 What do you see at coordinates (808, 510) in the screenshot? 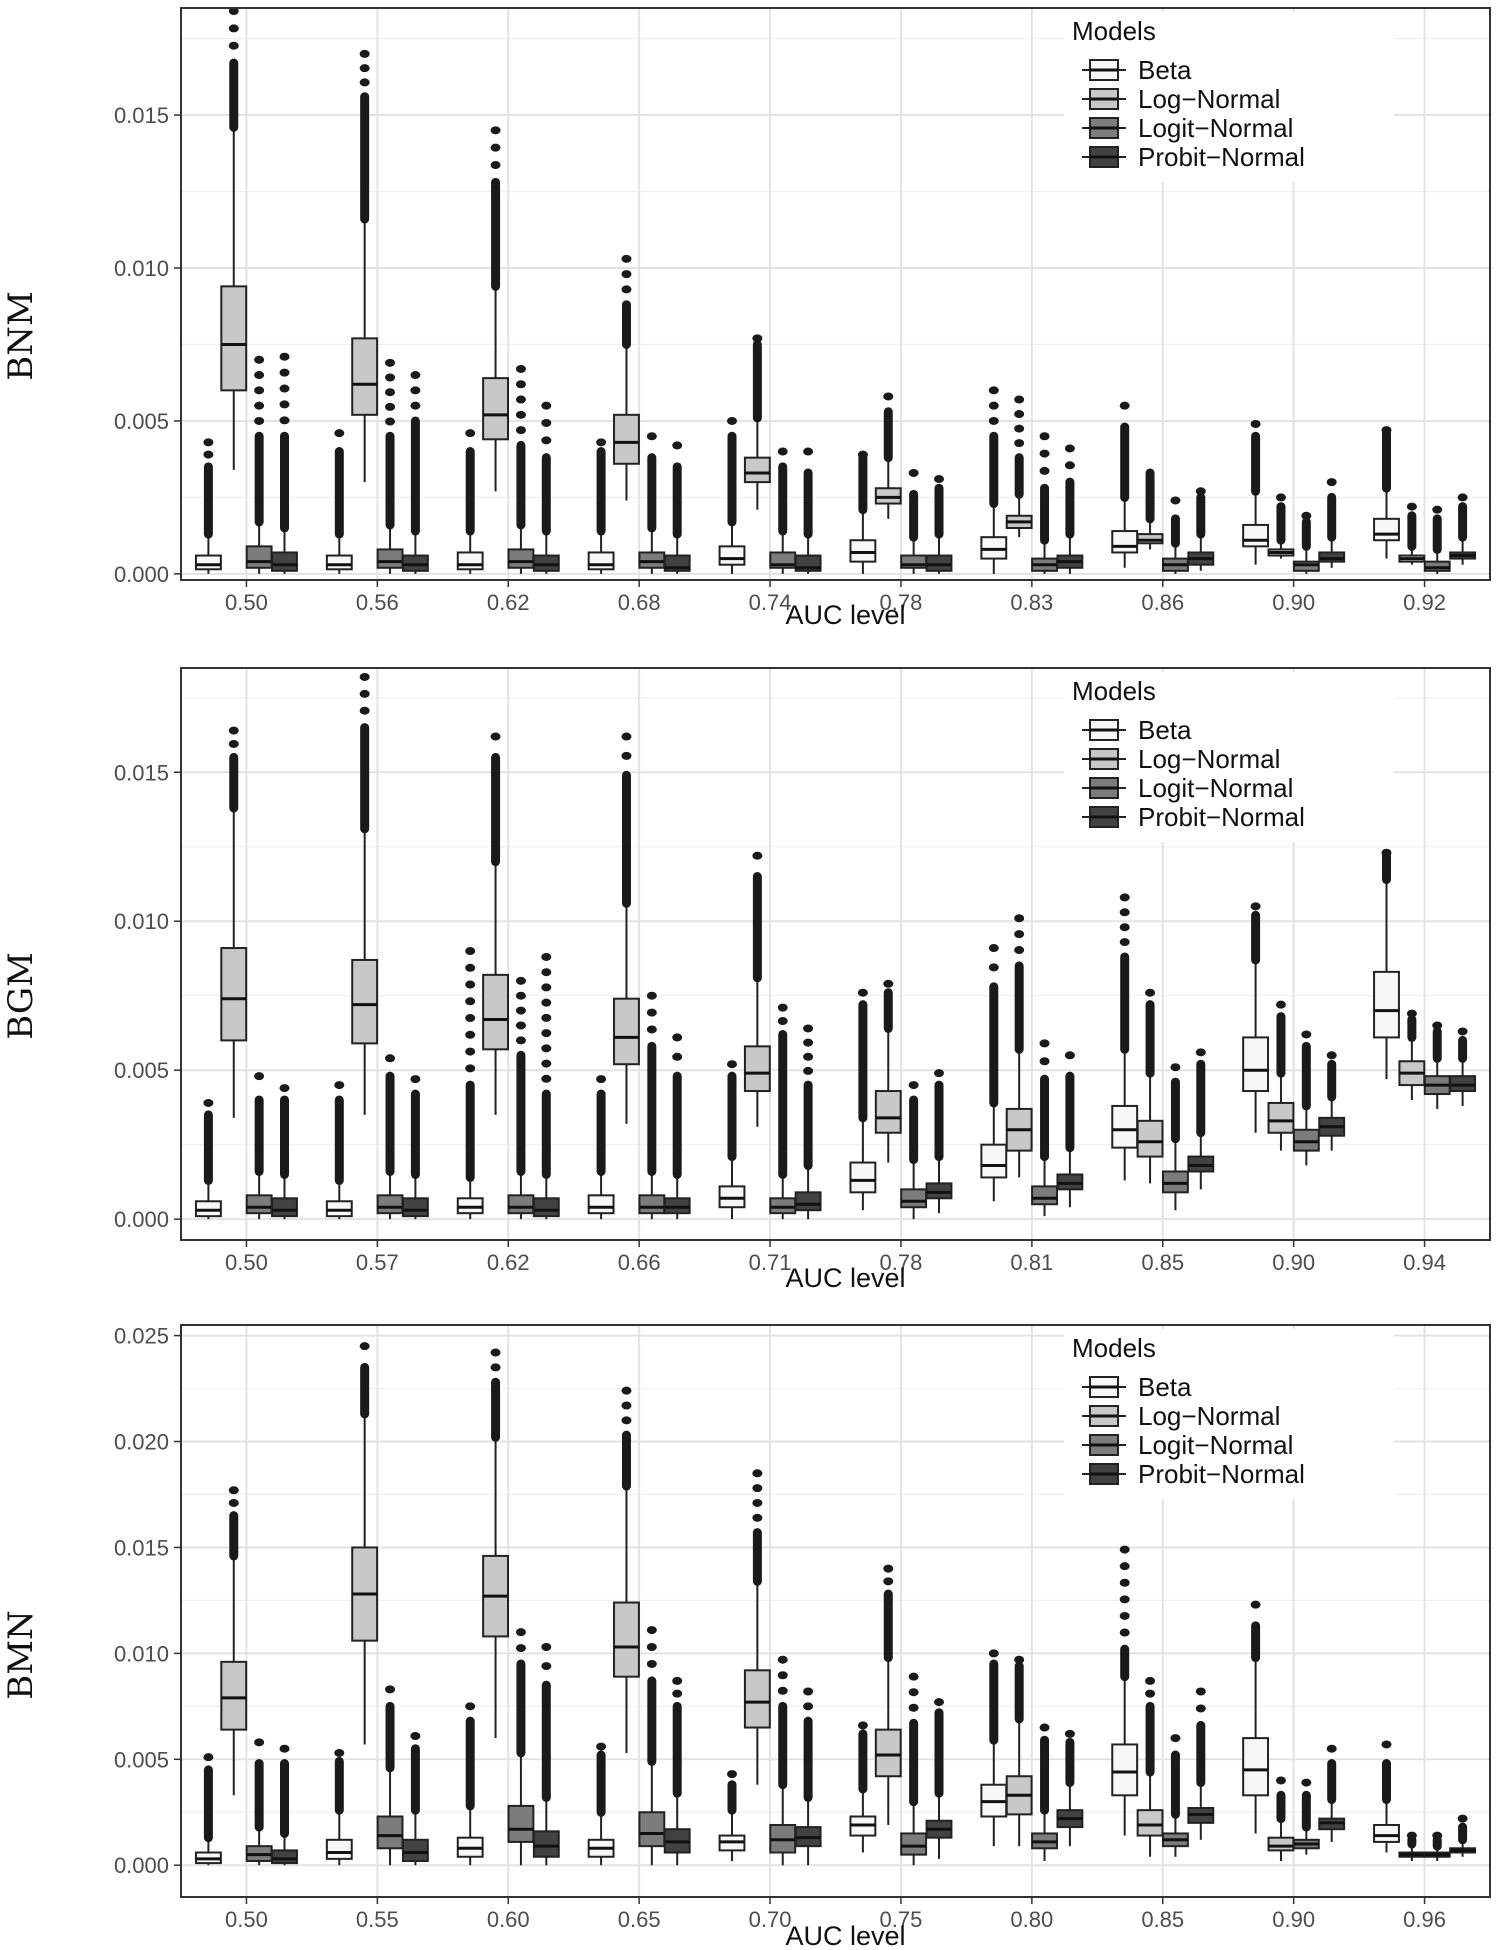
I see `box-probit-normal-0.74` at bounding box center [808, 510].